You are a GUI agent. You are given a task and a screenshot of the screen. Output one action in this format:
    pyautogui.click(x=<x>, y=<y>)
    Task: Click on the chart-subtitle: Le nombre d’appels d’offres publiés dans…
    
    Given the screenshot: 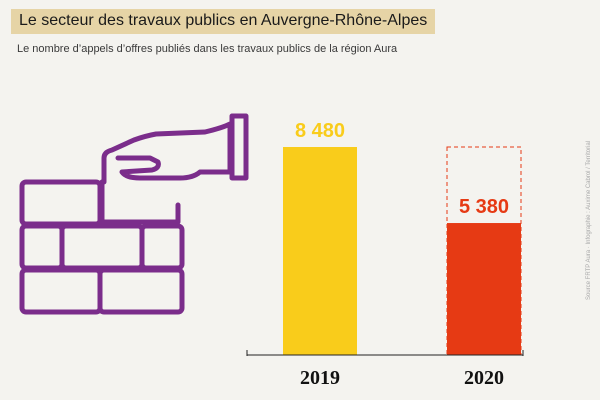 What is the action you would take?
    pyautogui.click(x=207, y=49)
    